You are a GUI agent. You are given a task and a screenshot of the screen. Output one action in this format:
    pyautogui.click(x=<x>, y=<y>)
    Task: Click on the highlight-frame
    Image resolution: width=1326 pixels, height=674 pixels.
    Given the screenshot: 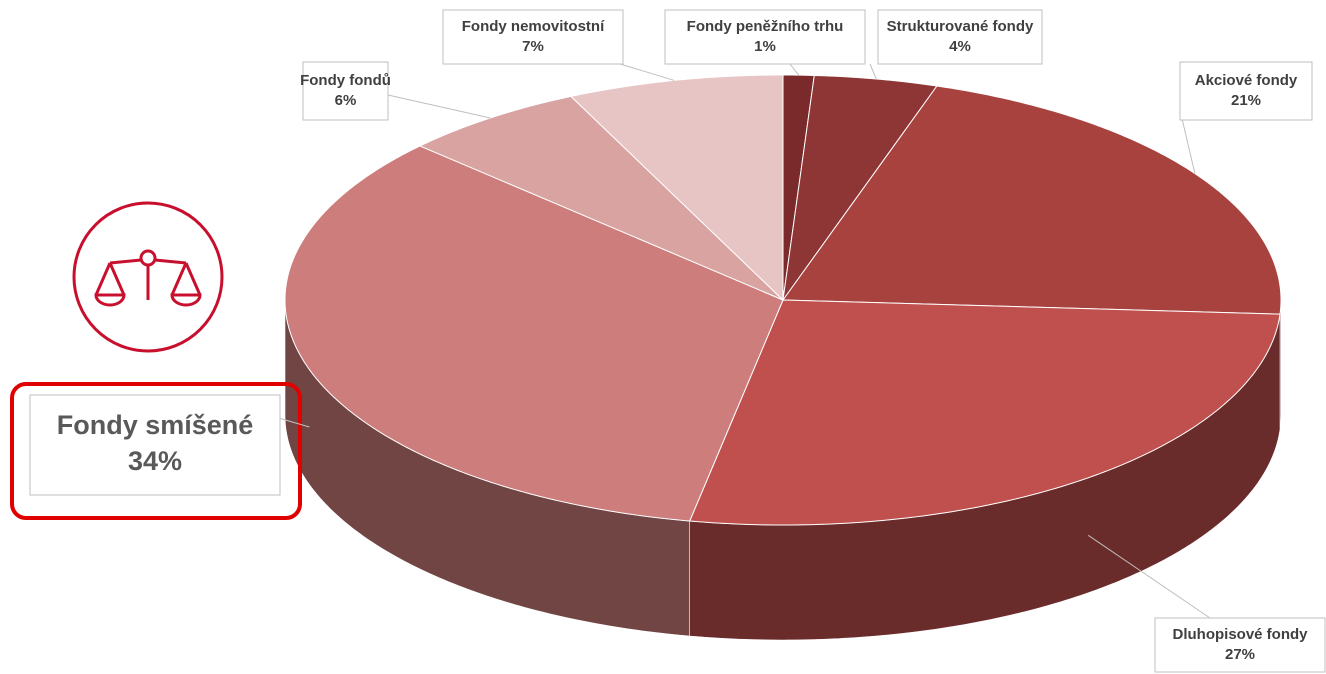 What is the action you would take?
    pyautogui.click(x=156, y=451)
    